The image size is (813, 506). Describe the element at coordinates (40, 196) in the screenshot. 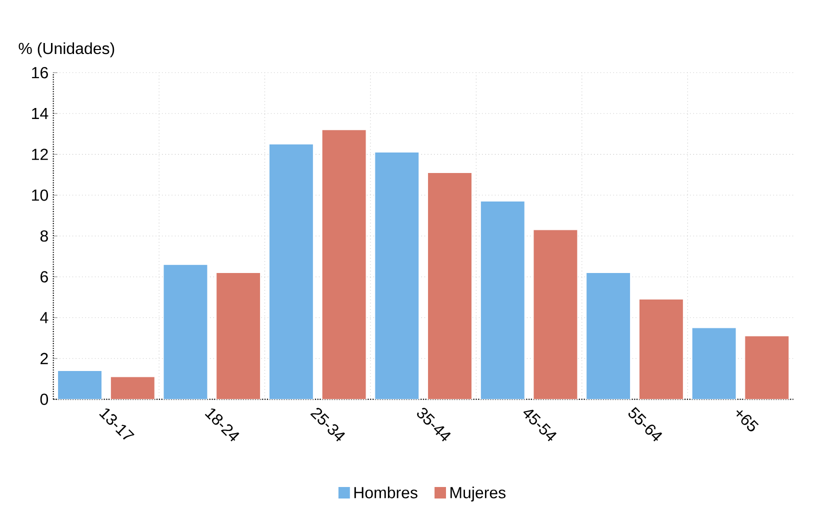

I see `y-tick-label: 10` at that location.